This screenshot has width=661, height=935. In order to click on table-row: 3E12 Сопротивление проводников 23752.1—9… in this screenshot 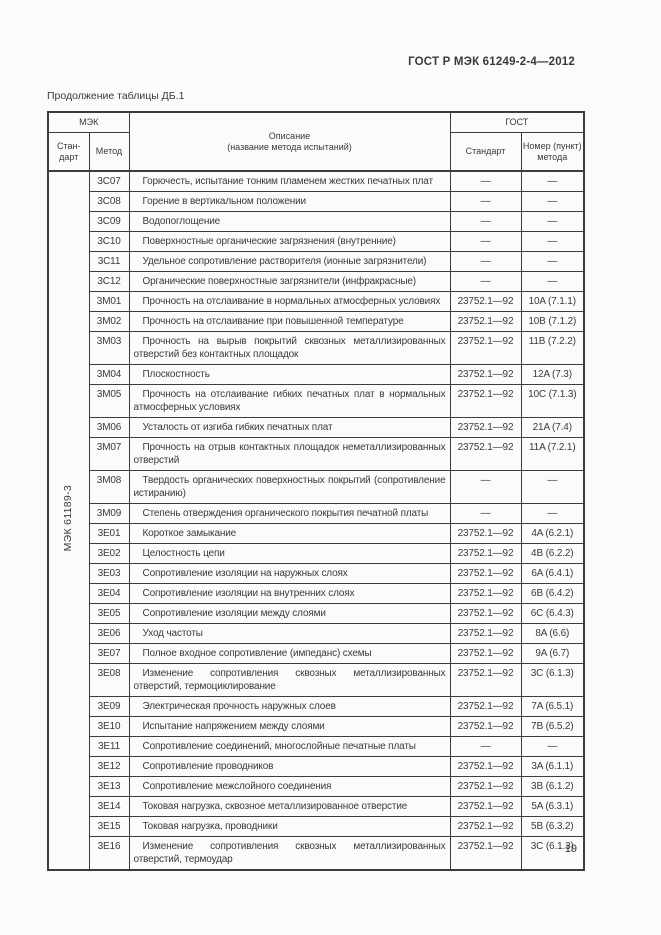, I will do `click(316, 766)`.